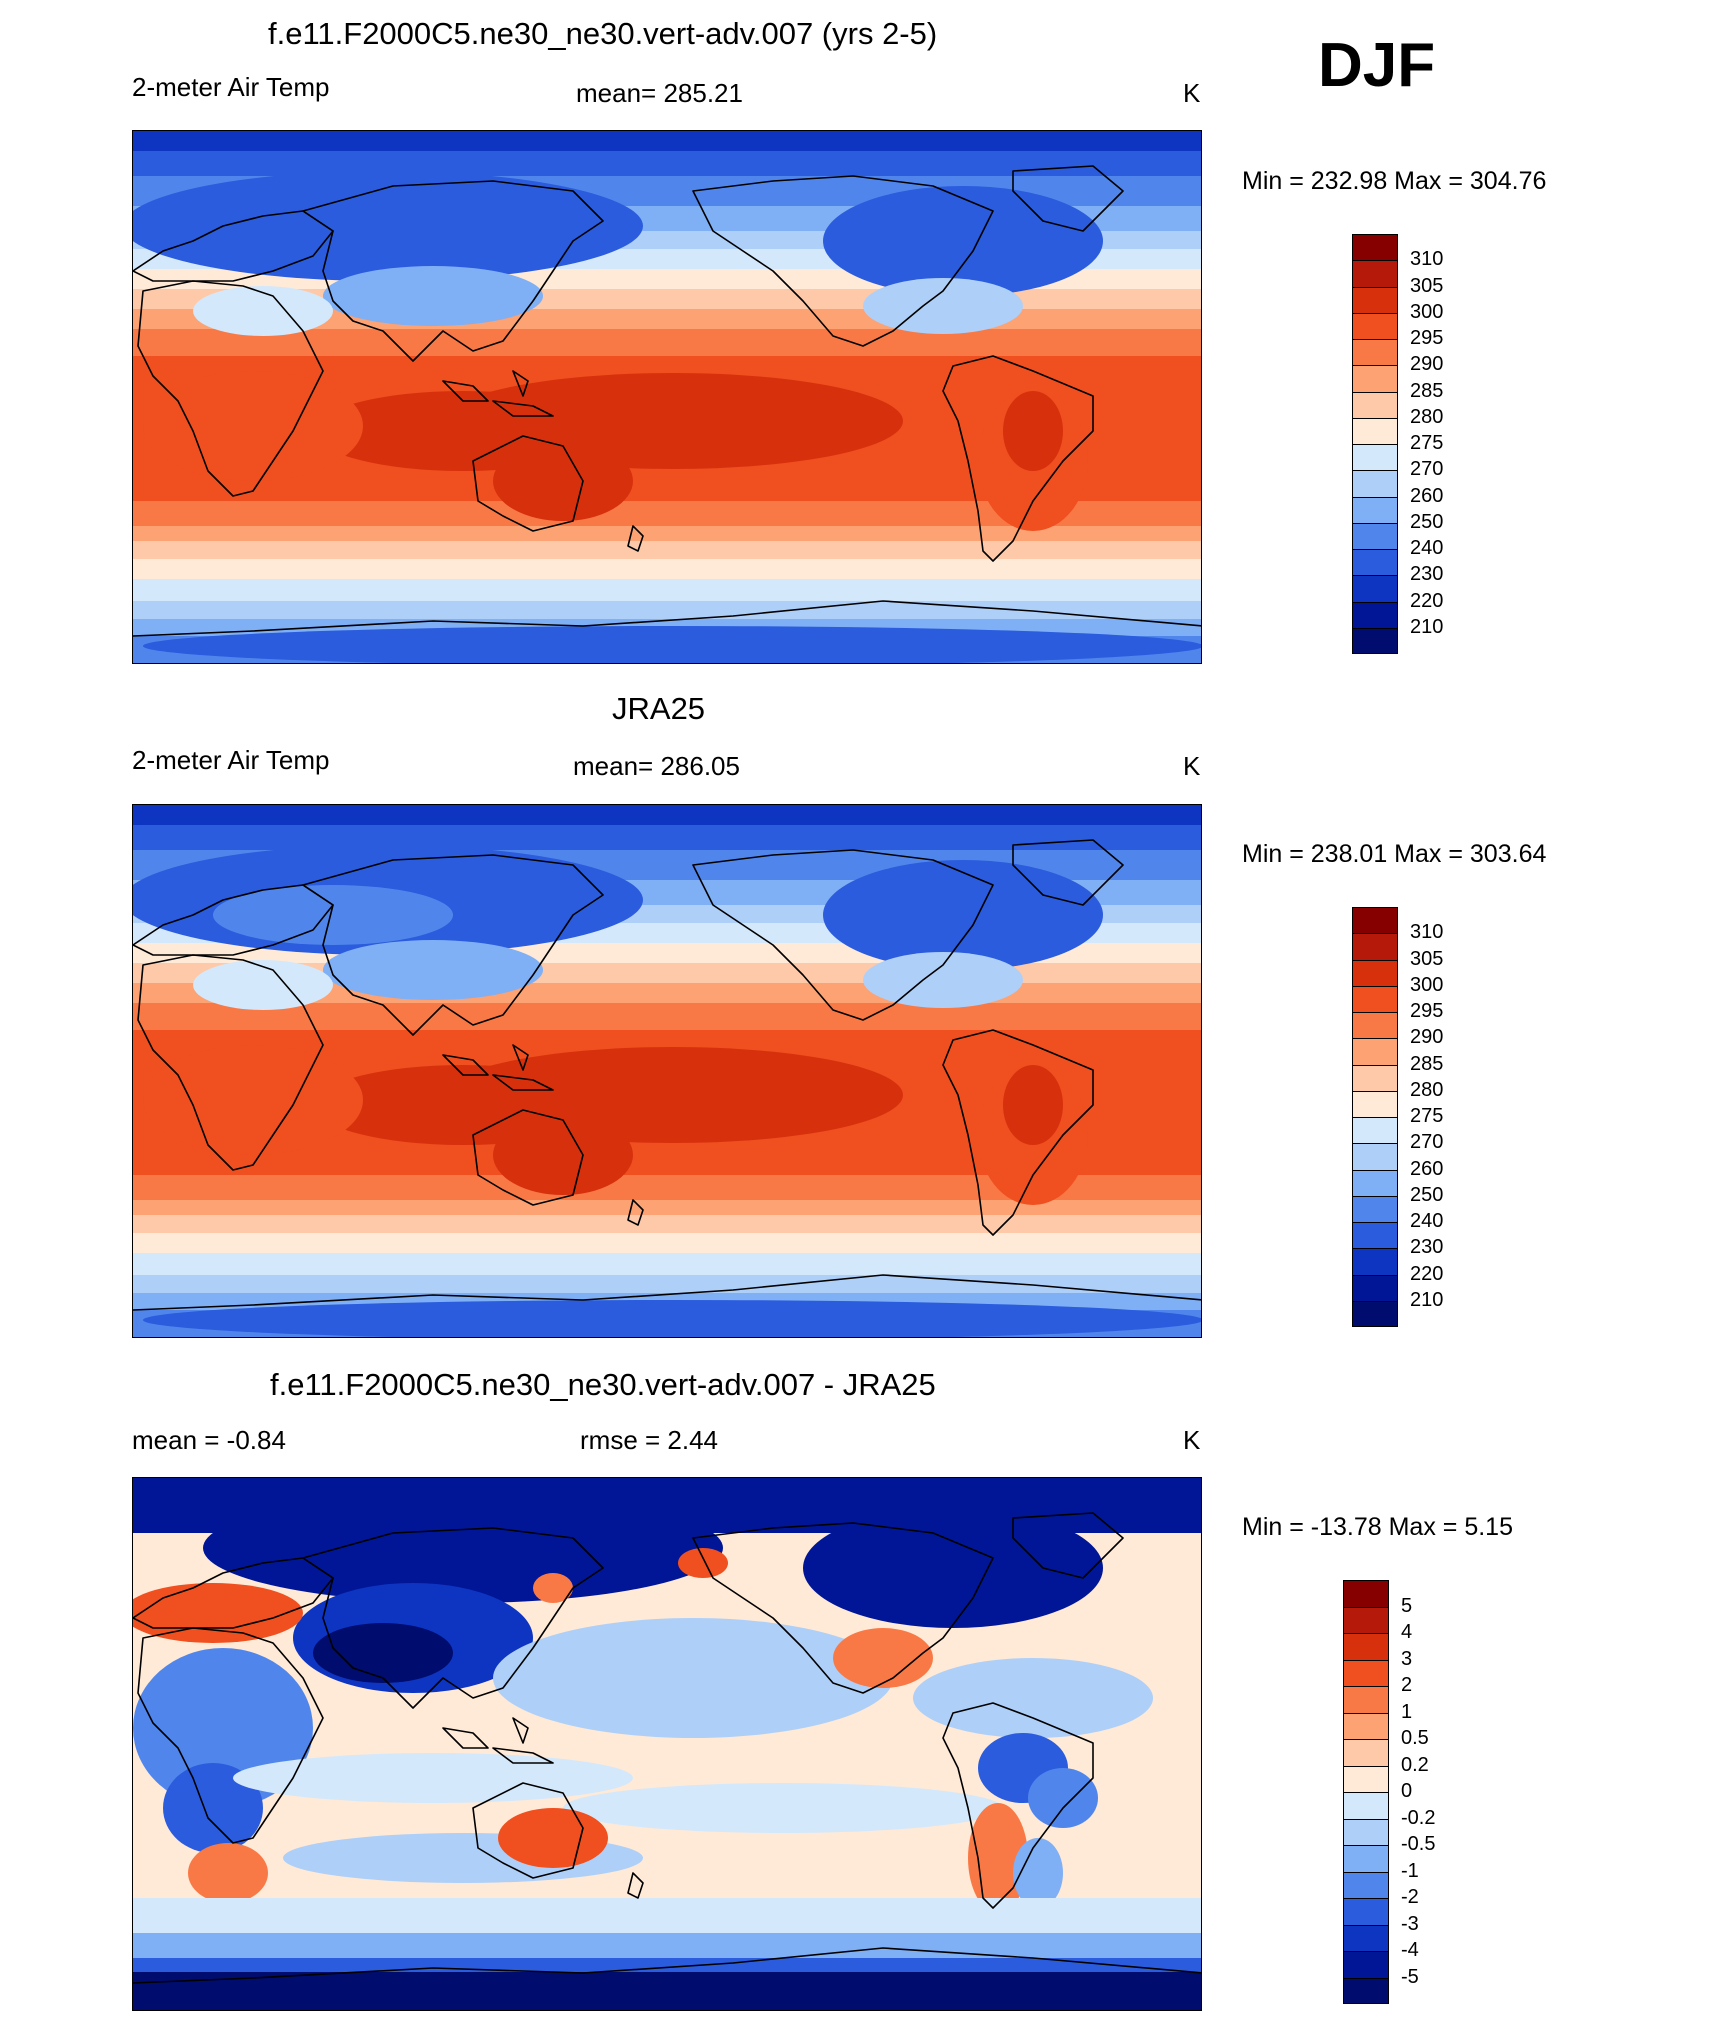 The height and width of the screenshot is (2036, 1710). Describe the element at coordinates (667, 1915) in the screenshot. I see `southern-band` at that location.